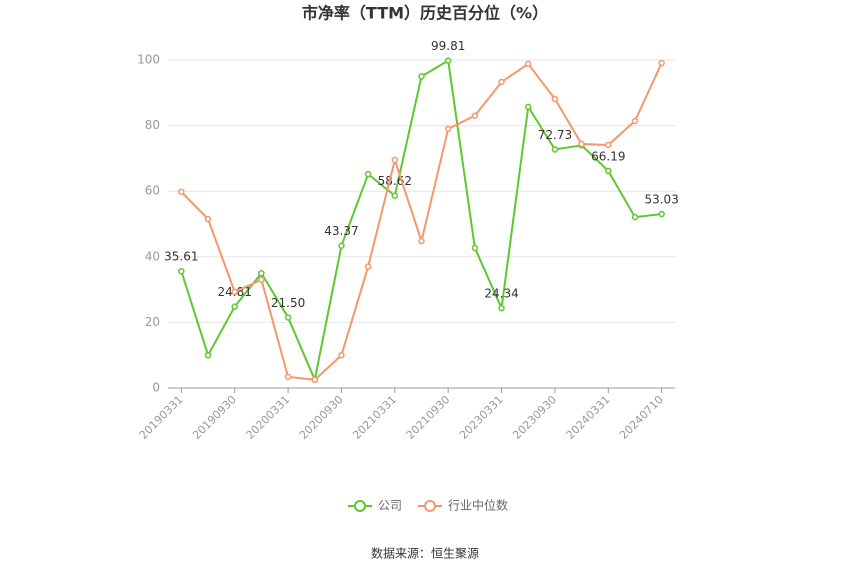 This screenshot has width=850, height=575. I want to click on data-label: 21.50, so click(288, 303).